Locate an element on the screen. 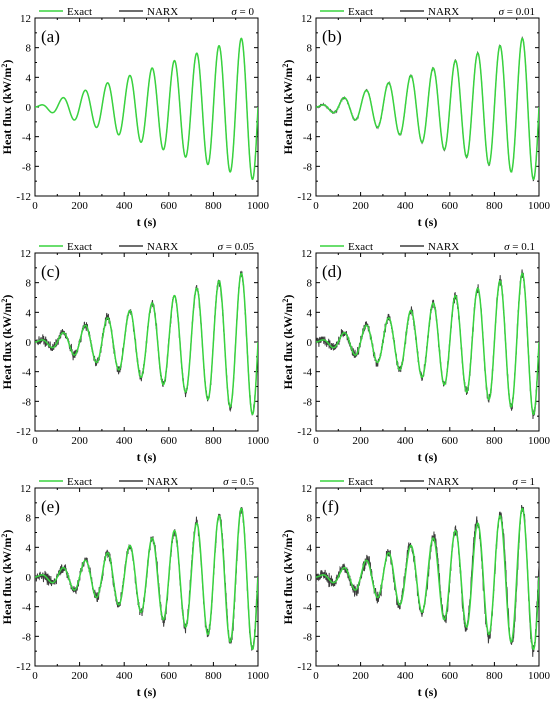 The image size is (550, 704). sigma-value: = 0.05 is located at coordinates (238, 247).